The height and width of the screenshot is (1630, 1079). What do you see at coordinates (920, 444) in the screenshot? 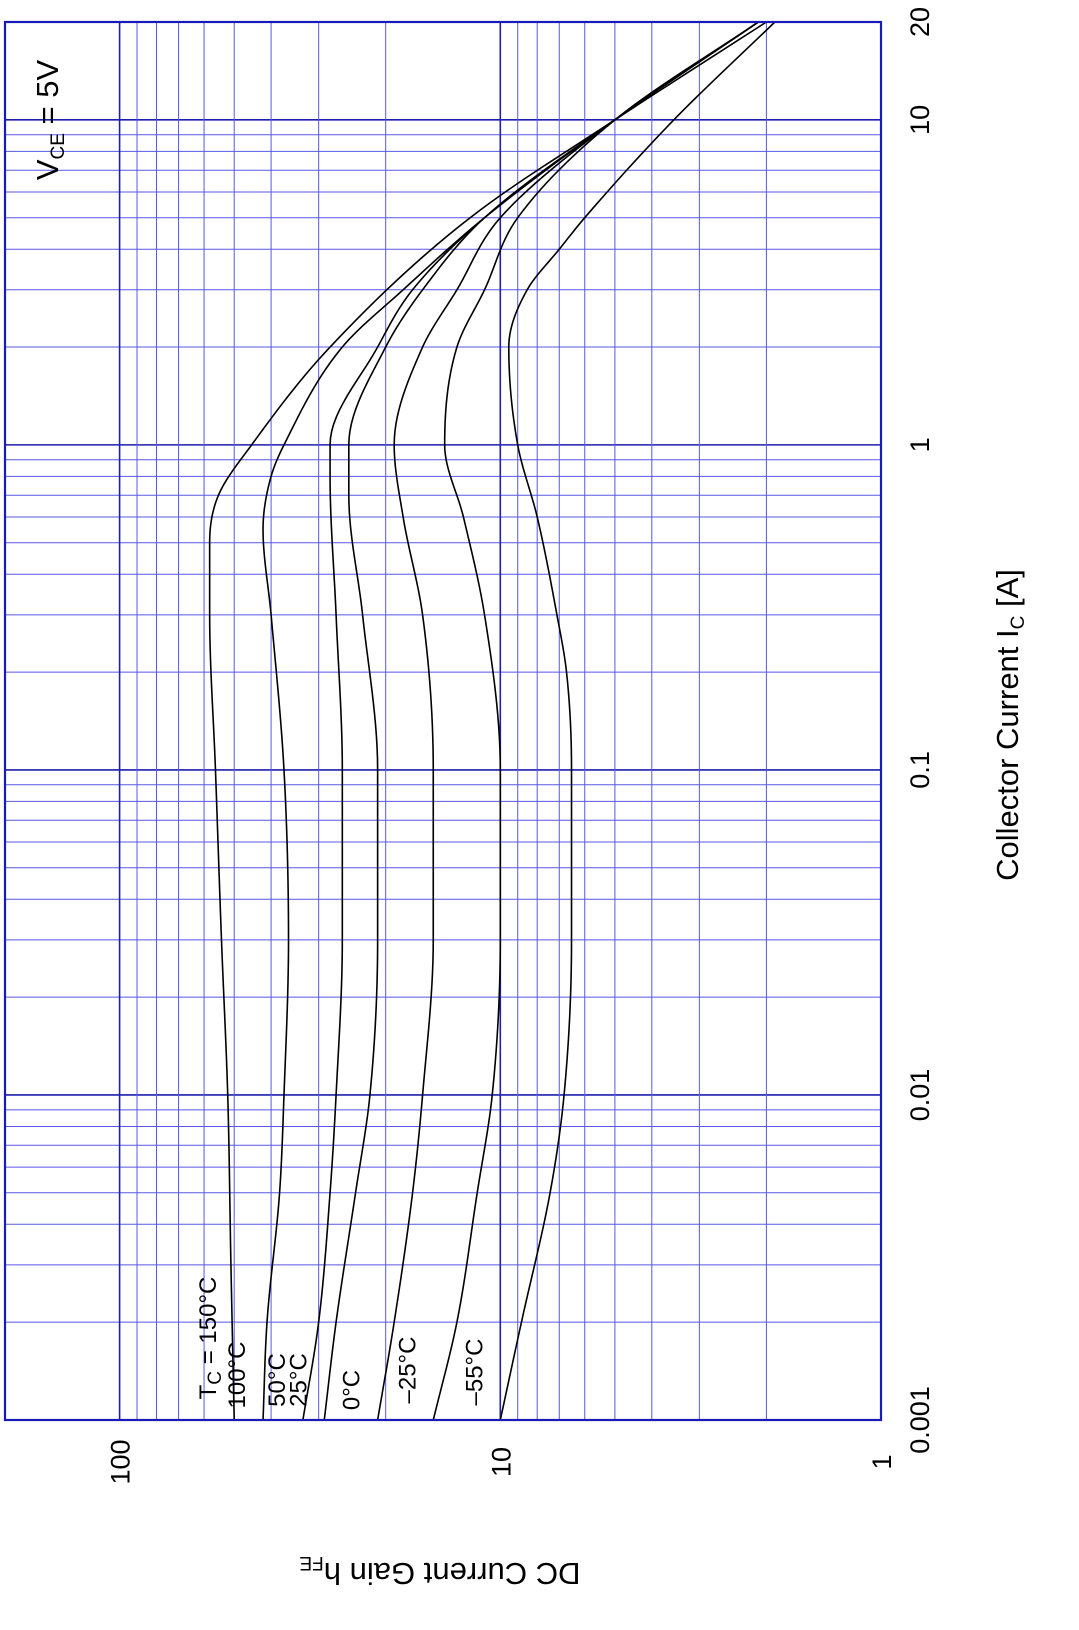
I see `x-tick-label: 1` at bounding box center [920, 444].